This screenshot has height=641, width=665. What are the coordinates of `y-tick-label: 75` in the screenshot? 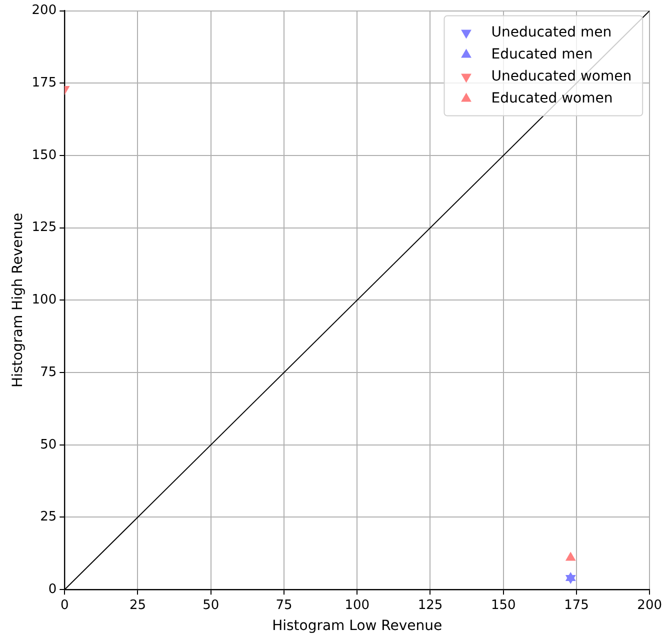 It's located at (48, 372).